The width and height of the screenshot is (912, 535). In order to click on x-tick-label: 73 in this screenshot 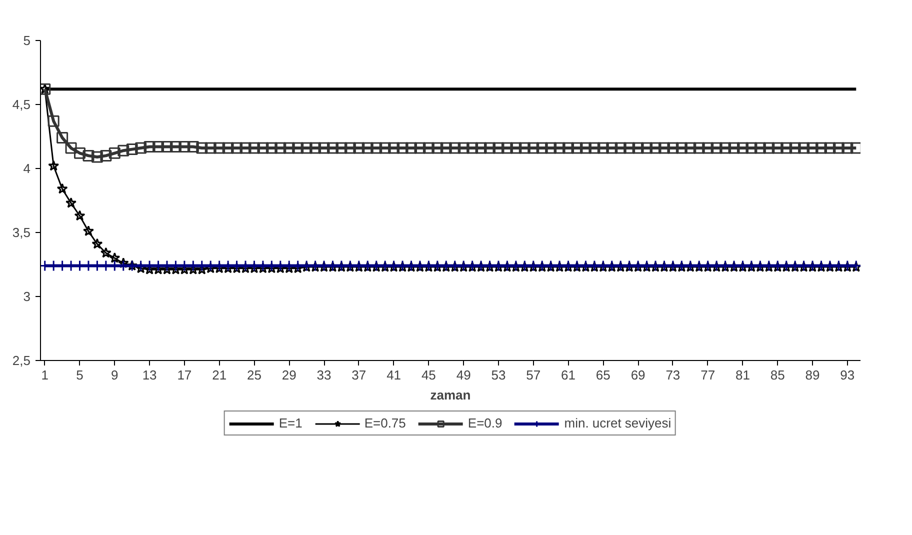, I will do `click(673, 375)`.